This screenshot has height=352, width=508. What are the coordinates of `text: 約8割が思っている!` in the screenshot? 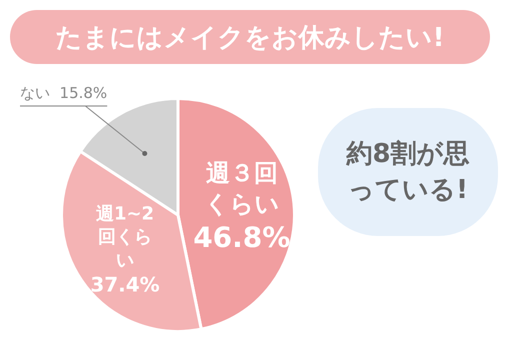 It's located at (408, 172).